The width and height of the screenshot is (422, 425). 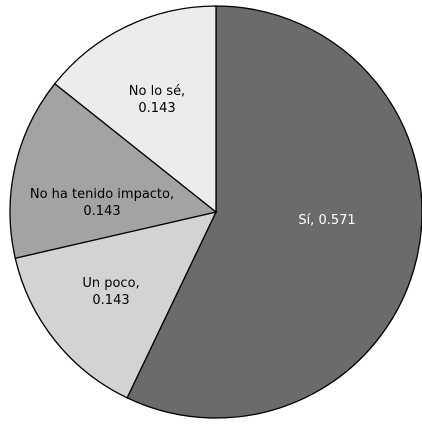 What do you see at coordinates (326, 220) in the screenshot?
I see `pie-slice-label-1: Sí, 0.571` at bounding box center [326, 220].